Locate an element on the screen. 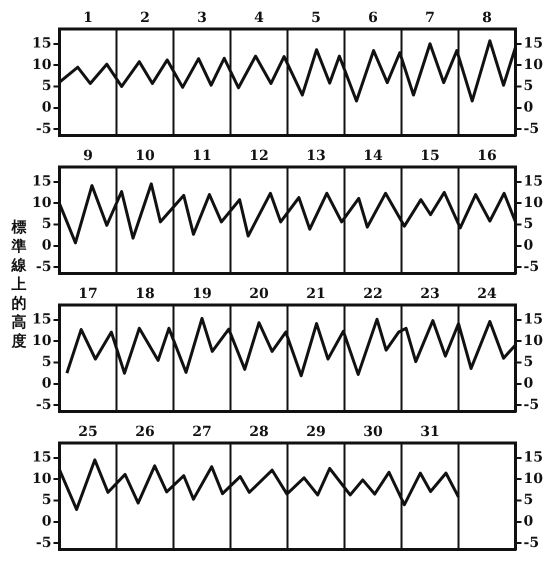  x-tick-label: 24 is located at coordinates (487, 294).